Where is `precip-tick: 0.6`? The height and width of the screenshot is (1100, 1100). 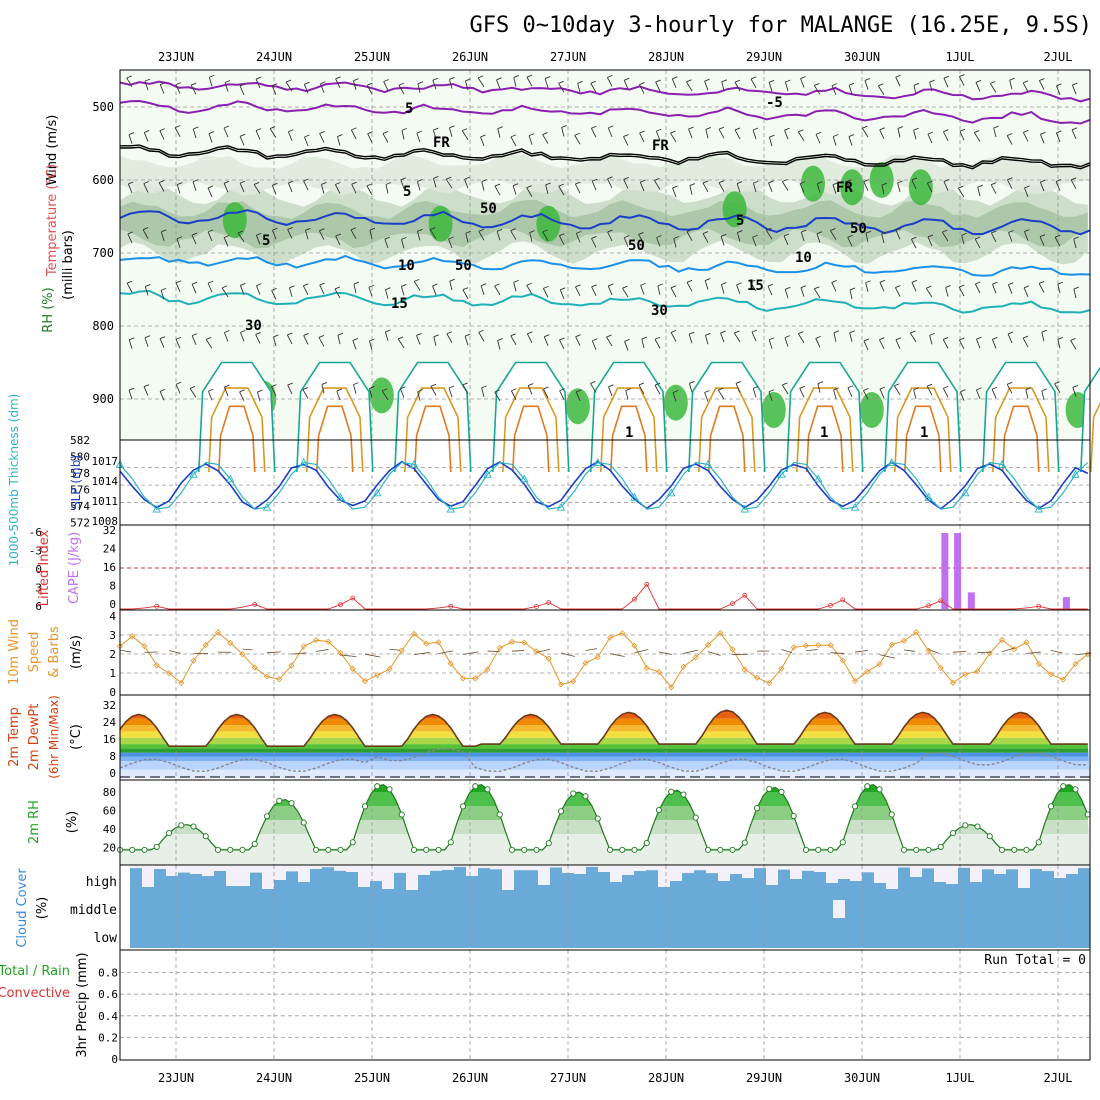
precip-tick: 0.6 is located at coordinates (108, 994).